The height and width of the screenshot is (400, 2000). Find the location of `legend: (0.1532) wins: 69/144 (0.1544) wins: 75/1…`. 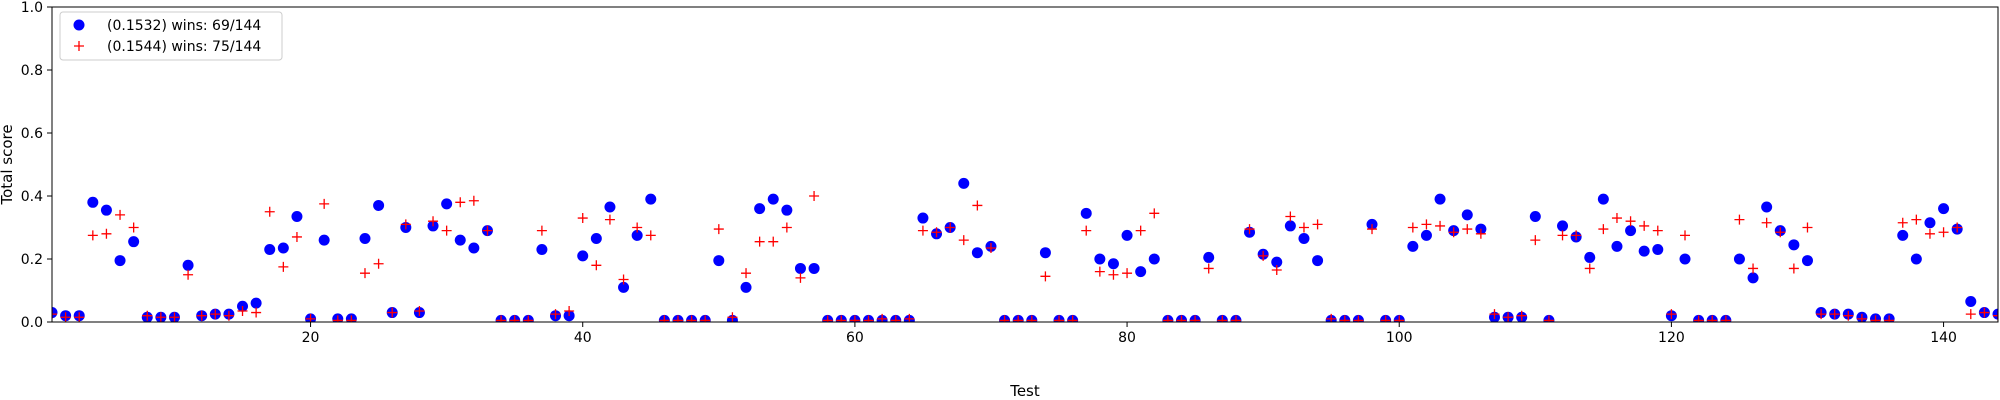

legend: (0.1532) wins: 69/144 (0.1544) wins: 75/1… is located at coordinates (171, 36).